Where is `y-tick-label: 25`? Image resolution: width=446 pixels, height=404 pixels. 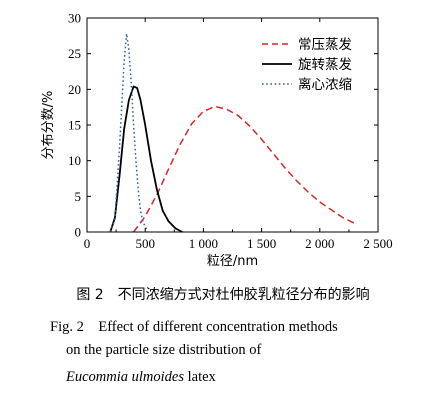 y-tick-label: 25 is located at coordinates (74, 53).